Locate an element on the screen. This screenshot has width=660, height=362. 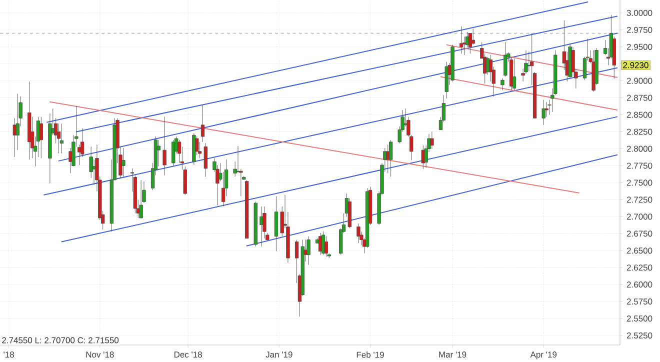
x-tick-label: '18 is located at coordinates (9, 355).